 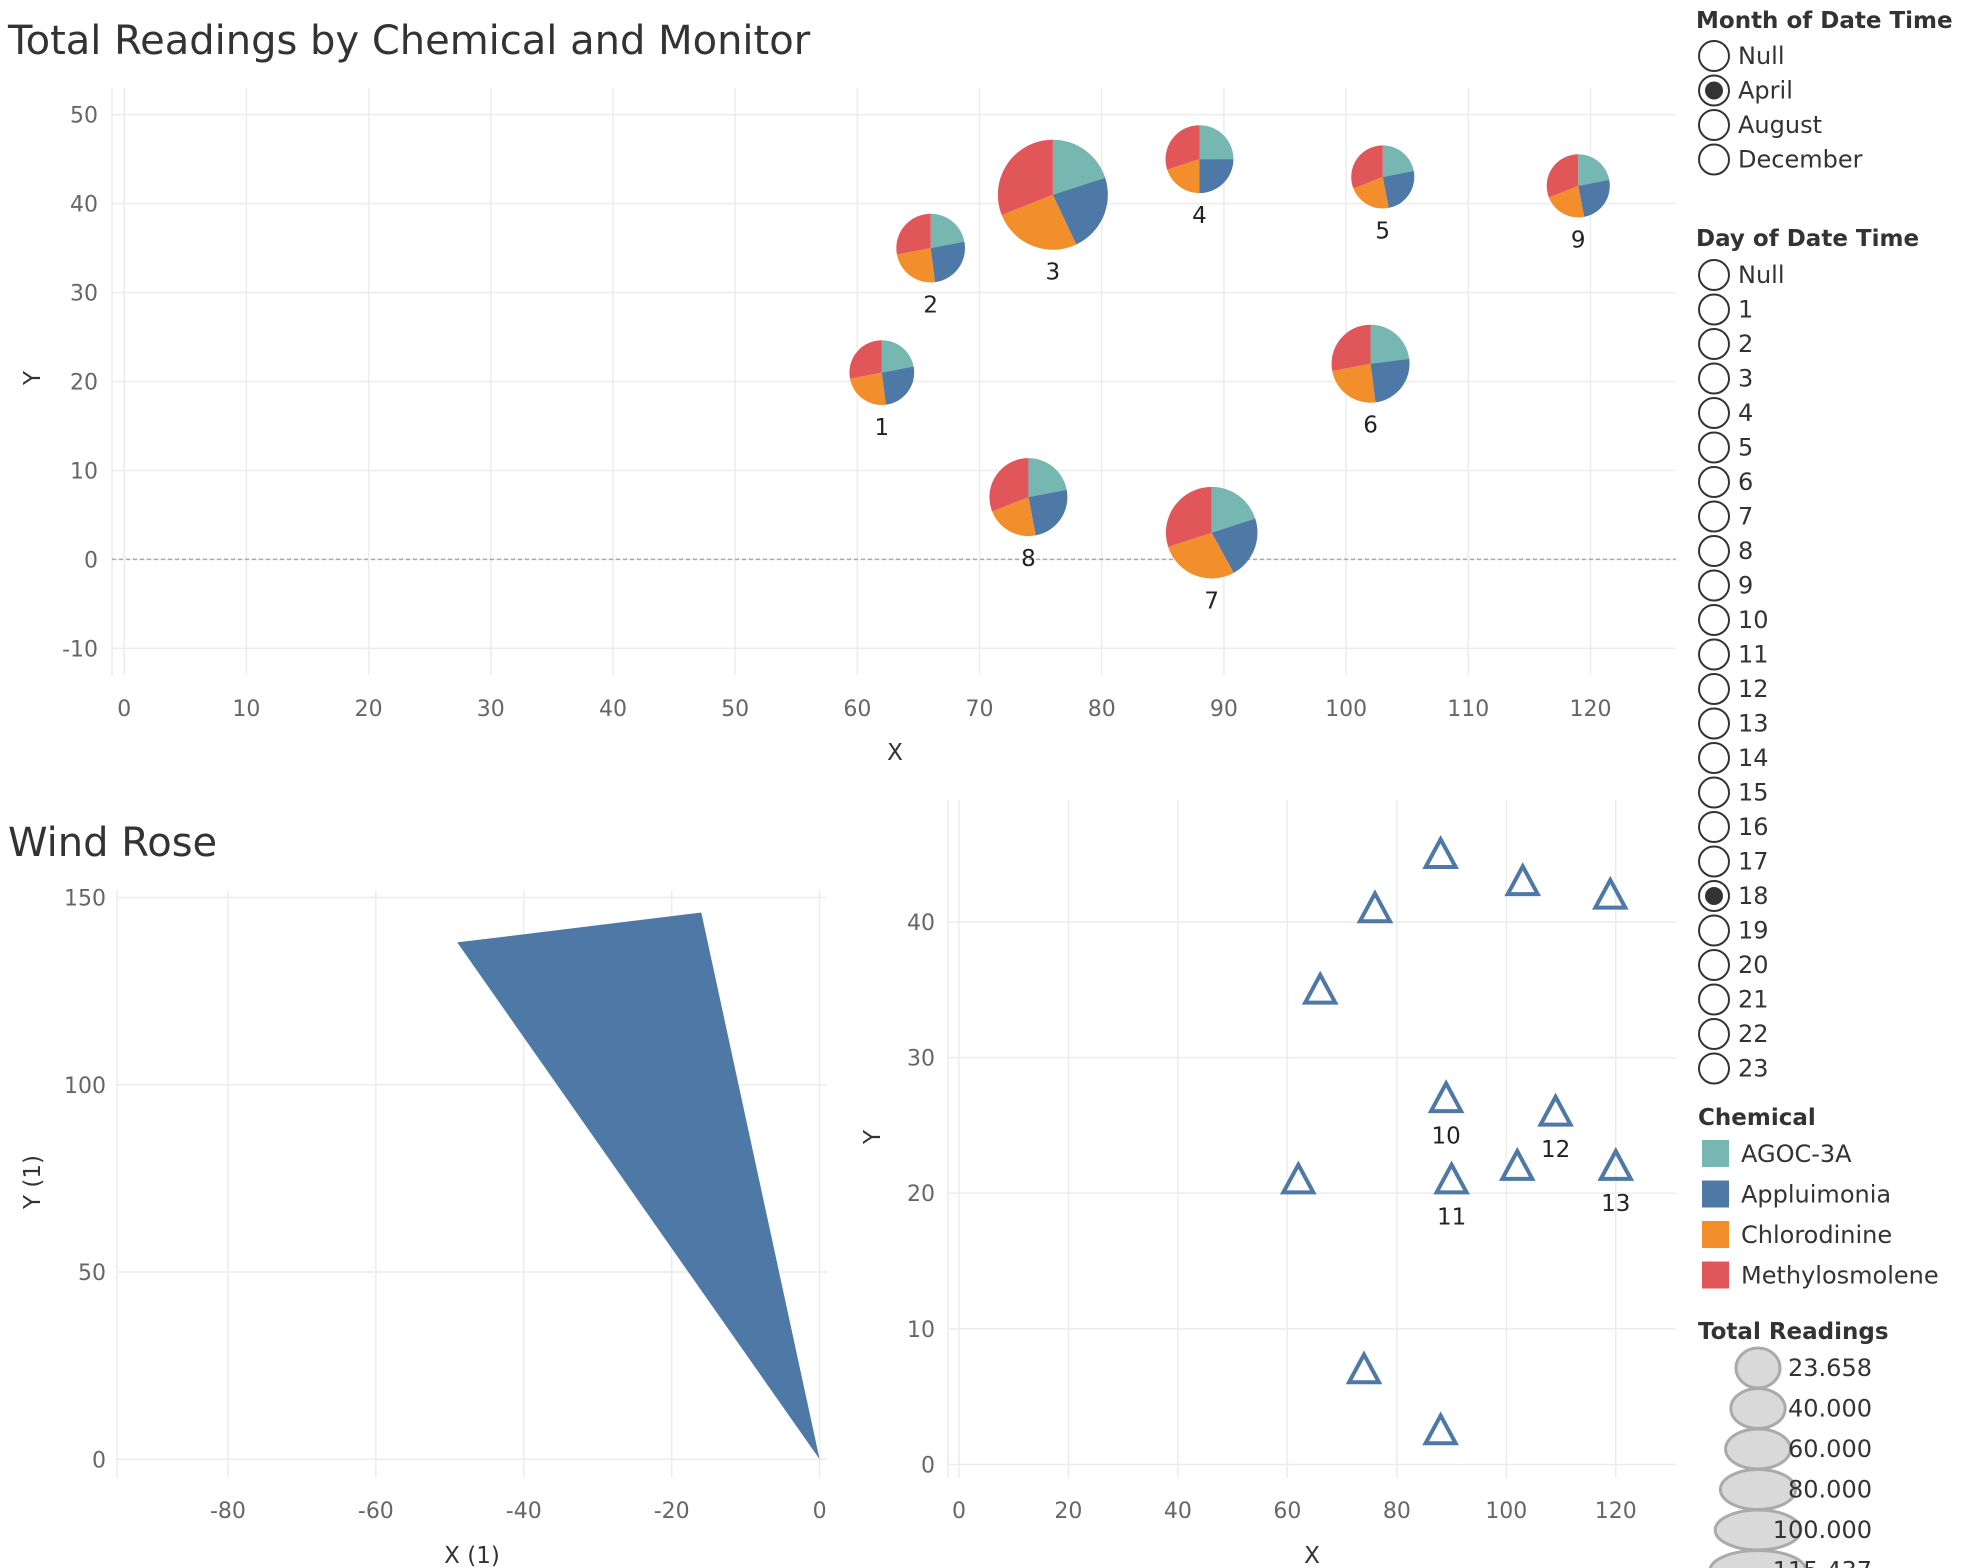 I want to click on tri-y-tick-label: 40, so click(x=921, y=923).